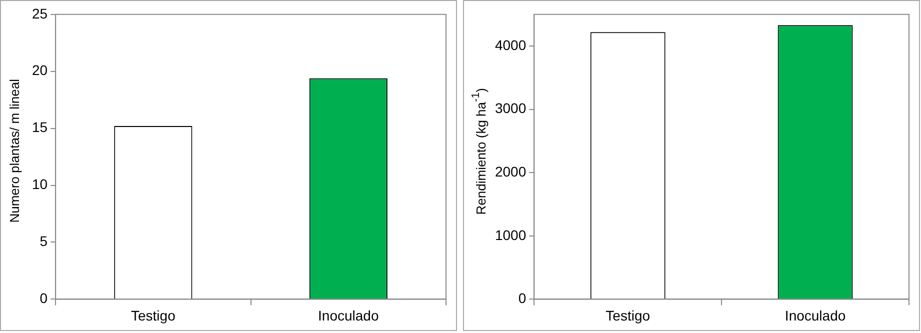 The width and height of the screenshot is (921, 333). What do you see at coordinates (510, 108) in the screenshot?
I see `y-tick-label: 3000` at bounding box center [510, 108].